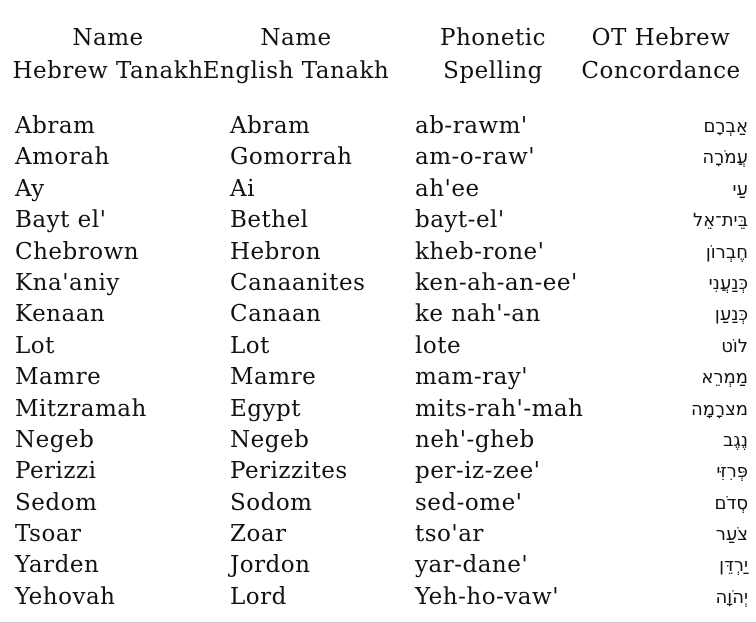 Image resolution: width=756 pixels, height=623 pixels. I want to click on table-row: Perizzi Perizzites per-iz-zee' פְּרִזִּי, so click(382, 471).